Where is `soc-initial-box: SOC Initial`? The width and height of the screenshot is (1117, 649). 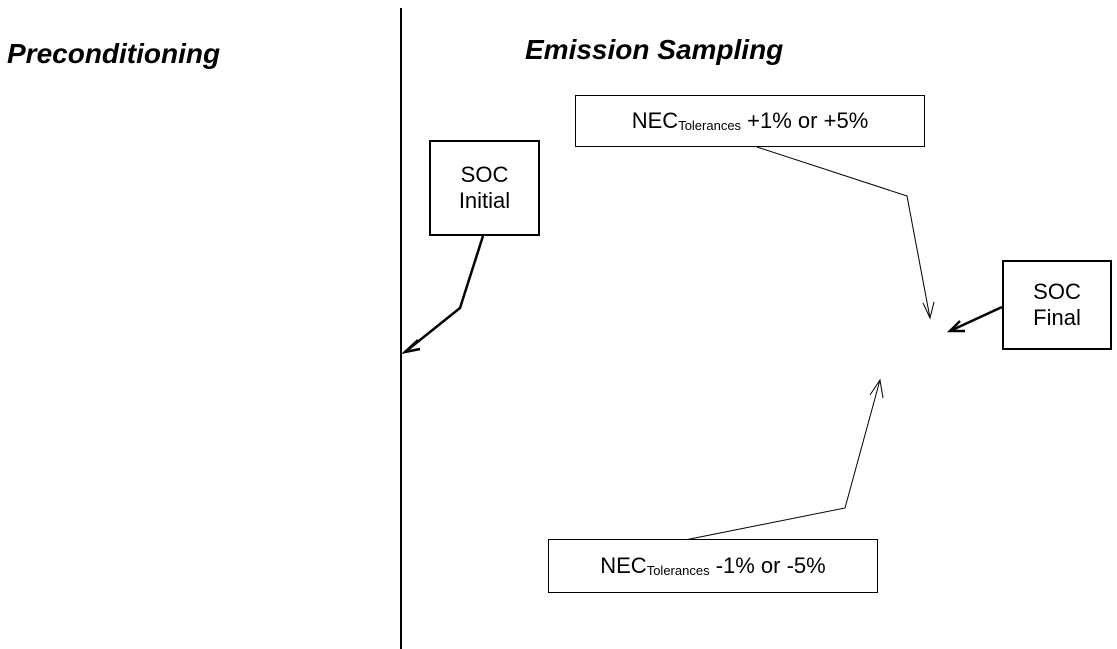 soc-initial-box: SOC Initial is located at coordinates (484, 188).